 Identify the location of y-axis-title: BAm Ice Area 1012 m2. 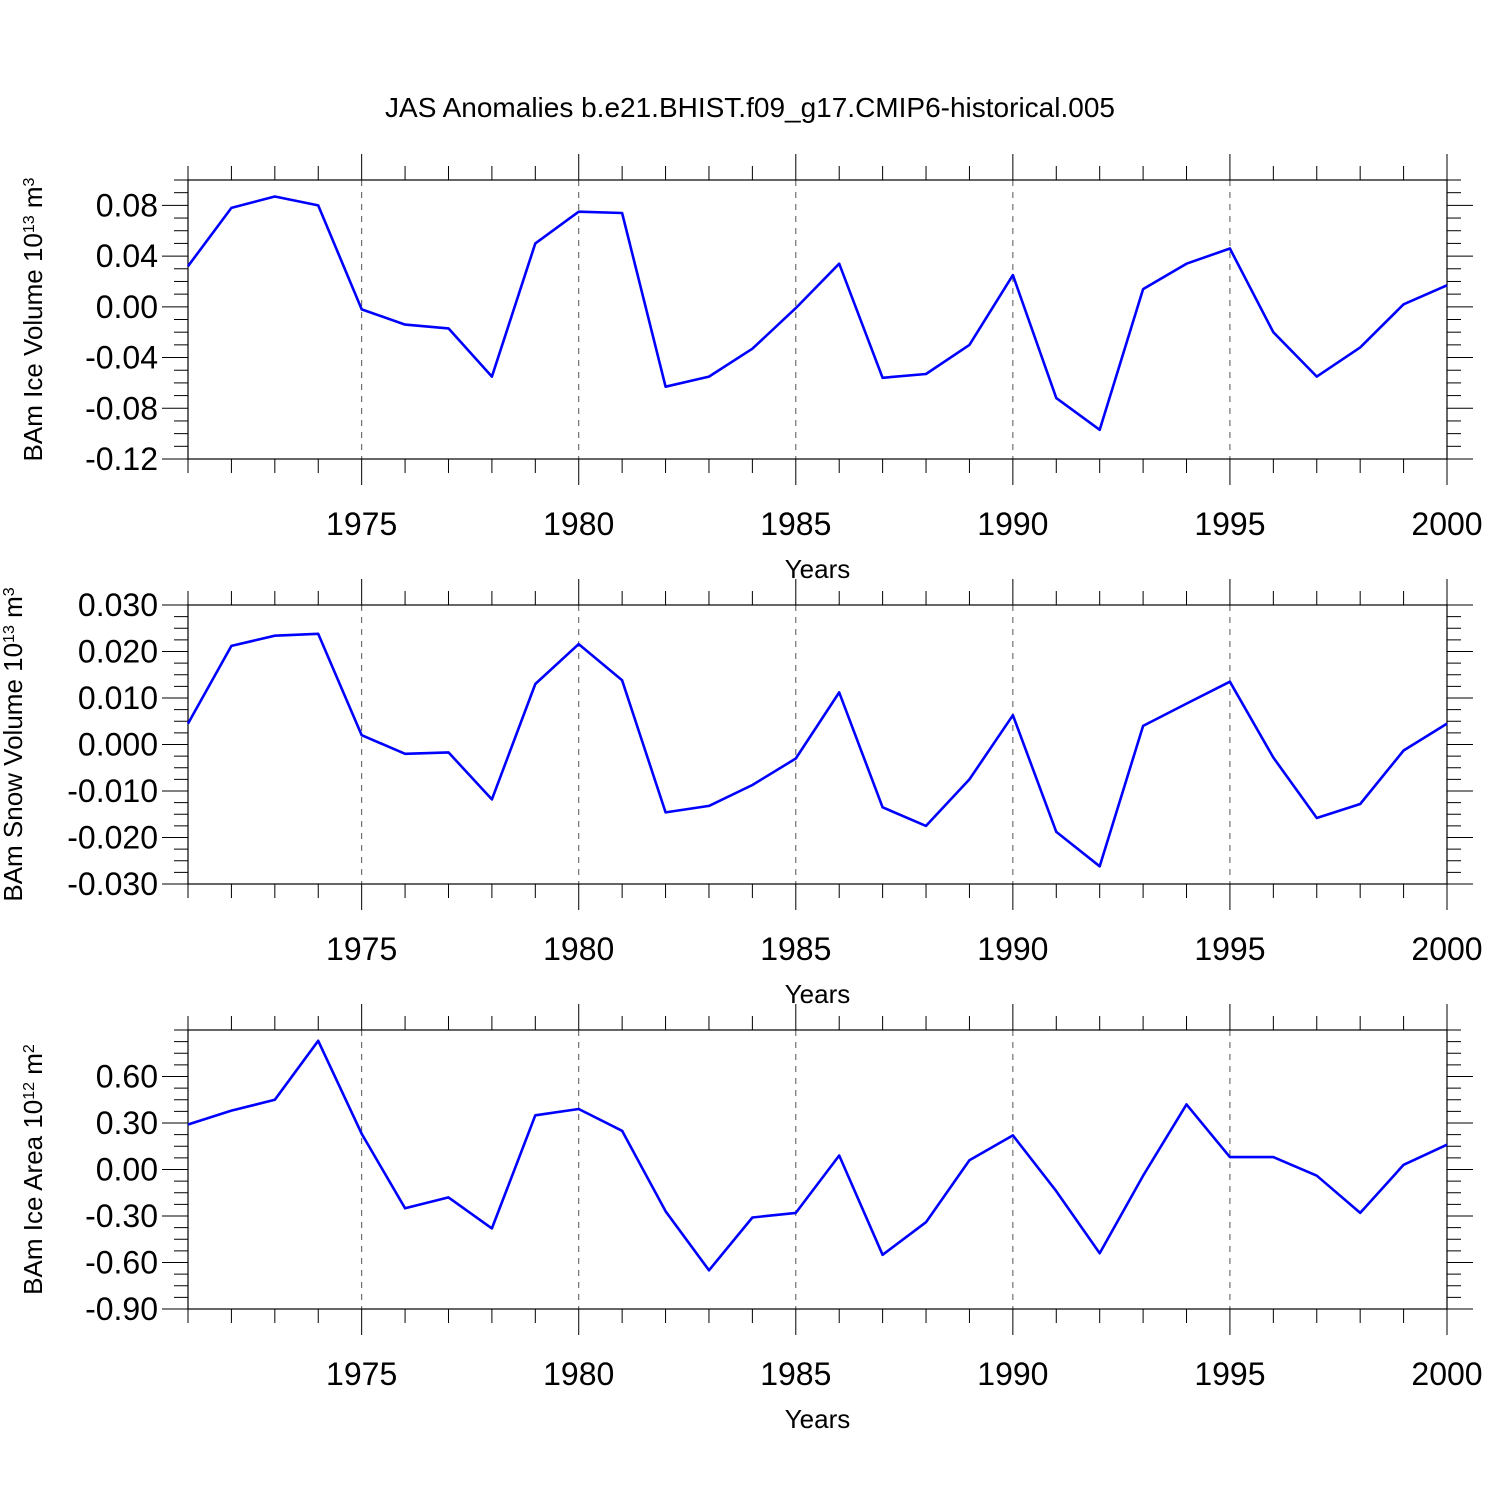
(33, 1169).